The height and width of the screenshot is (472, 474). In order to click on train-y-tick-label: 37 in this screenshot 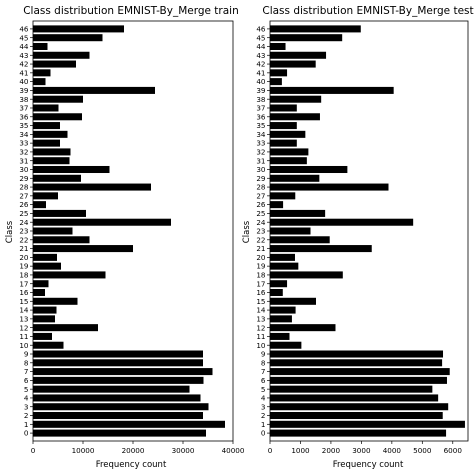, I will do `click(23, 108)`.